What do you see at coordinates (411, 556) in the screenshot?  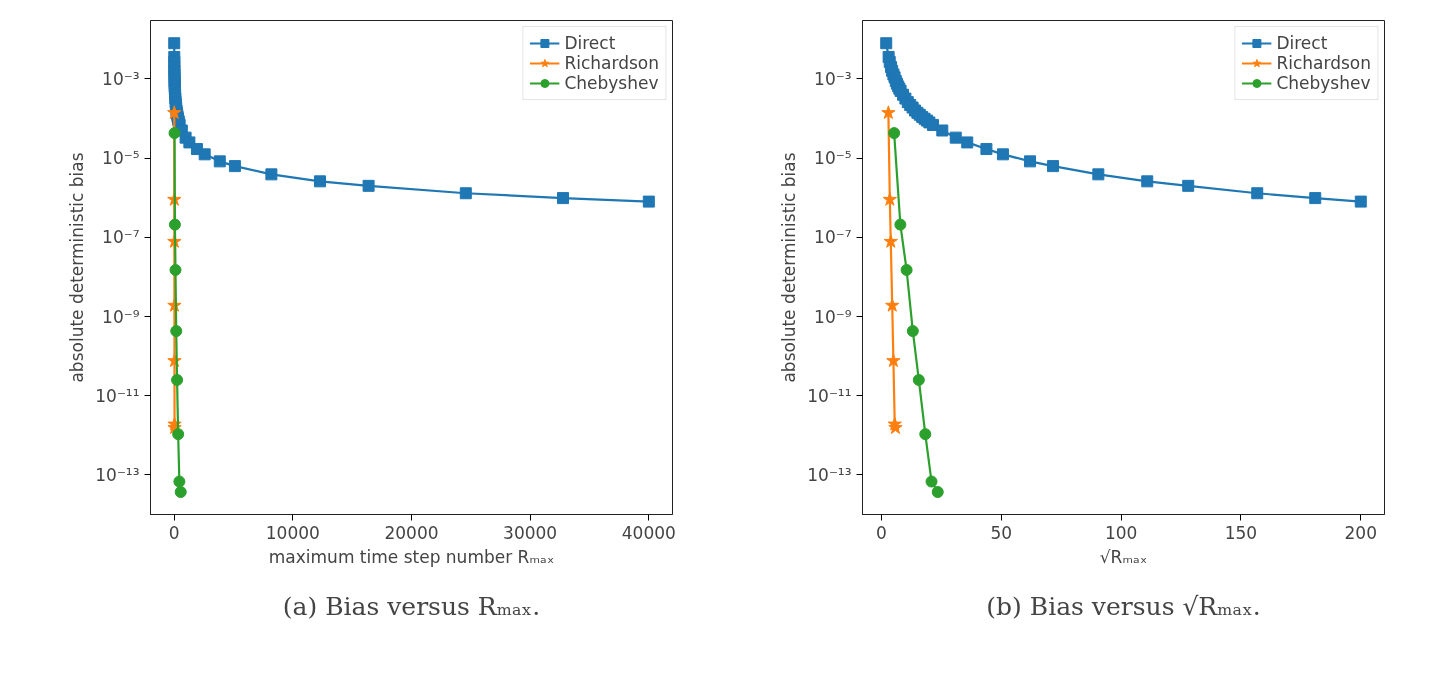 I see `x-axis-title: maximum time step number Rₘₐₓ` at bounding box center [411, 556].